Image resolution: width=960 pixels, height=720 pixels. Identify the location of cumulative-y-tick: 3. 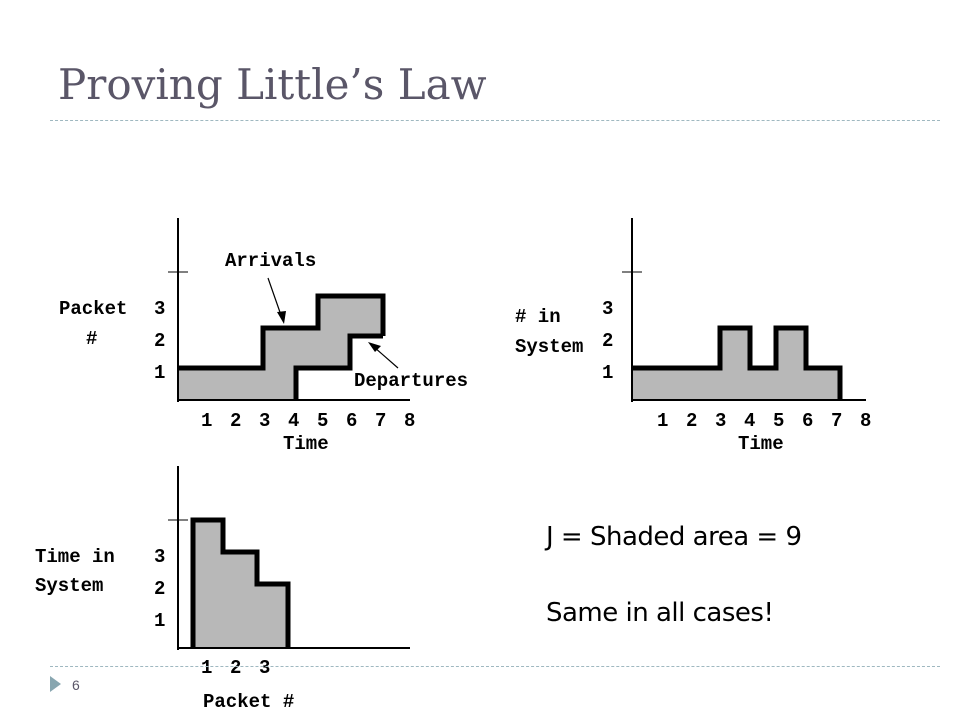
(159, 309).